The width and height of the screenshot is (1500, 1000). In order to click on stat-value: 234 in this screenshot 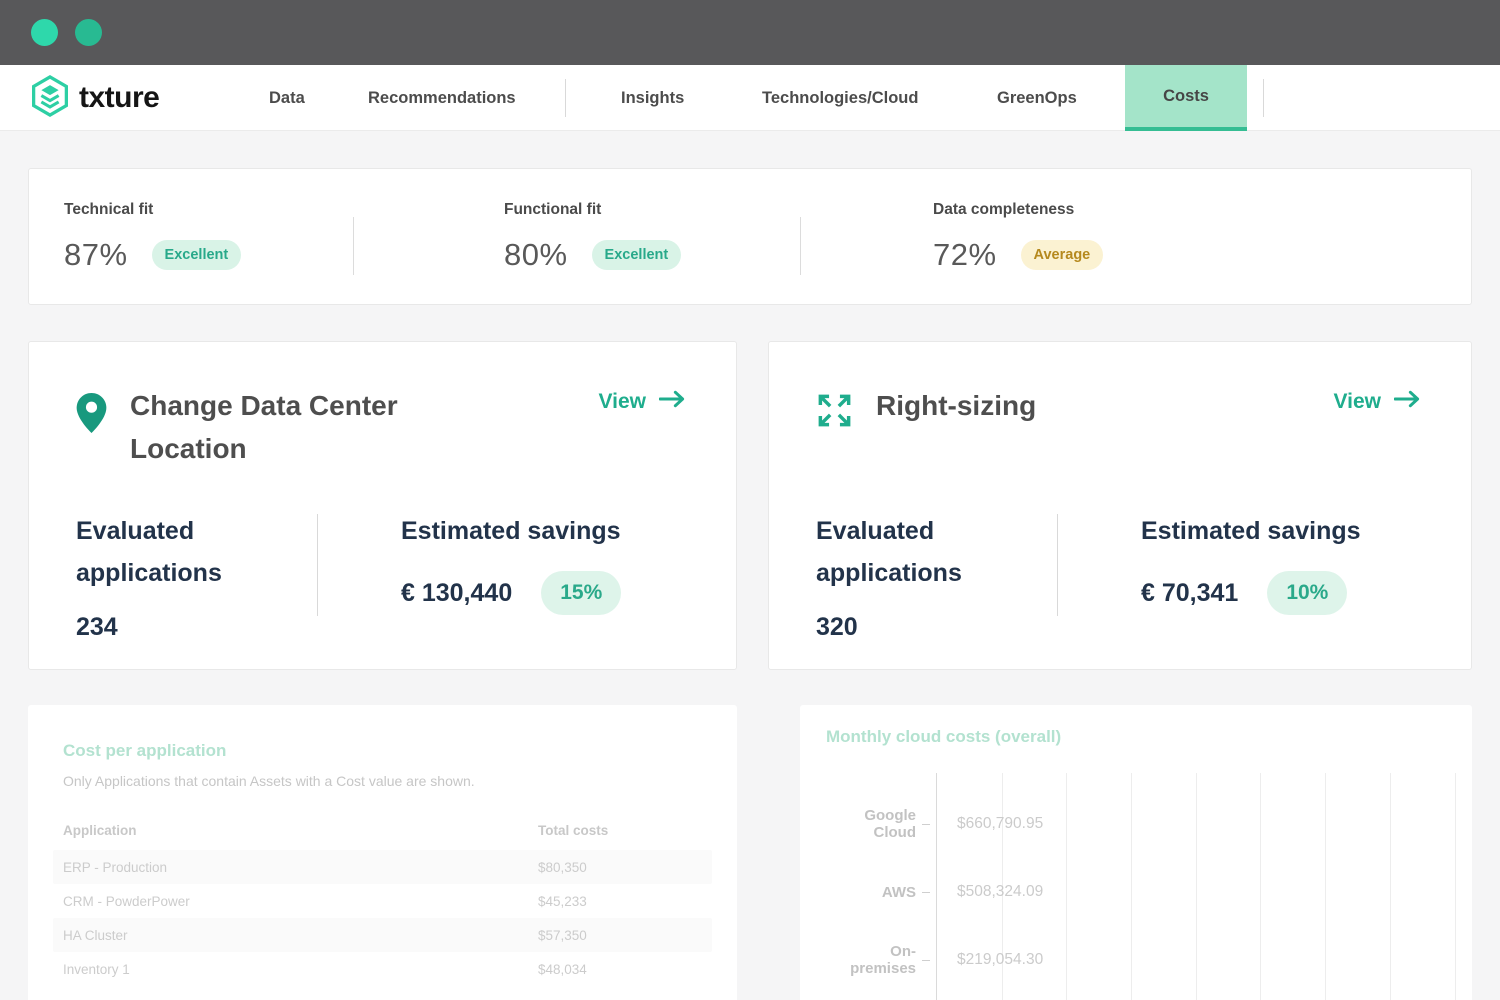, I will do `click(97, 627)`.